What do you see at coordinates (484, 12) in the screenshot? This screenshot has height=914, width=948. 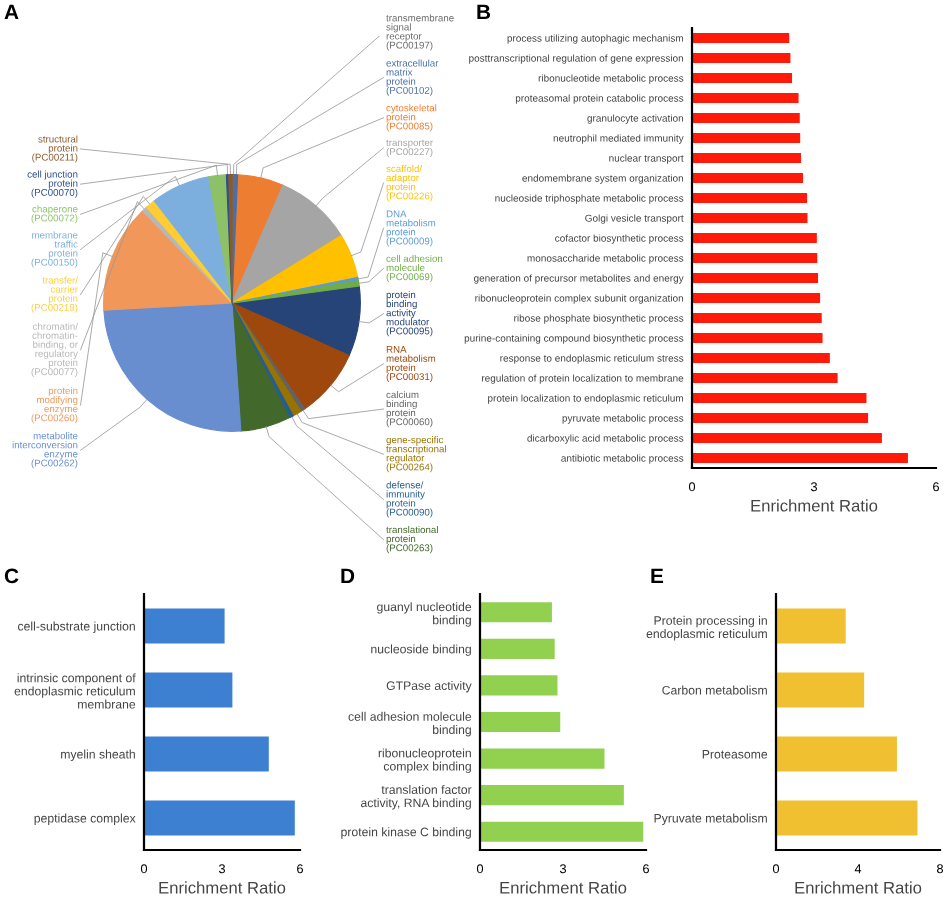 I see `text: B` at bounding box center [484, 12].